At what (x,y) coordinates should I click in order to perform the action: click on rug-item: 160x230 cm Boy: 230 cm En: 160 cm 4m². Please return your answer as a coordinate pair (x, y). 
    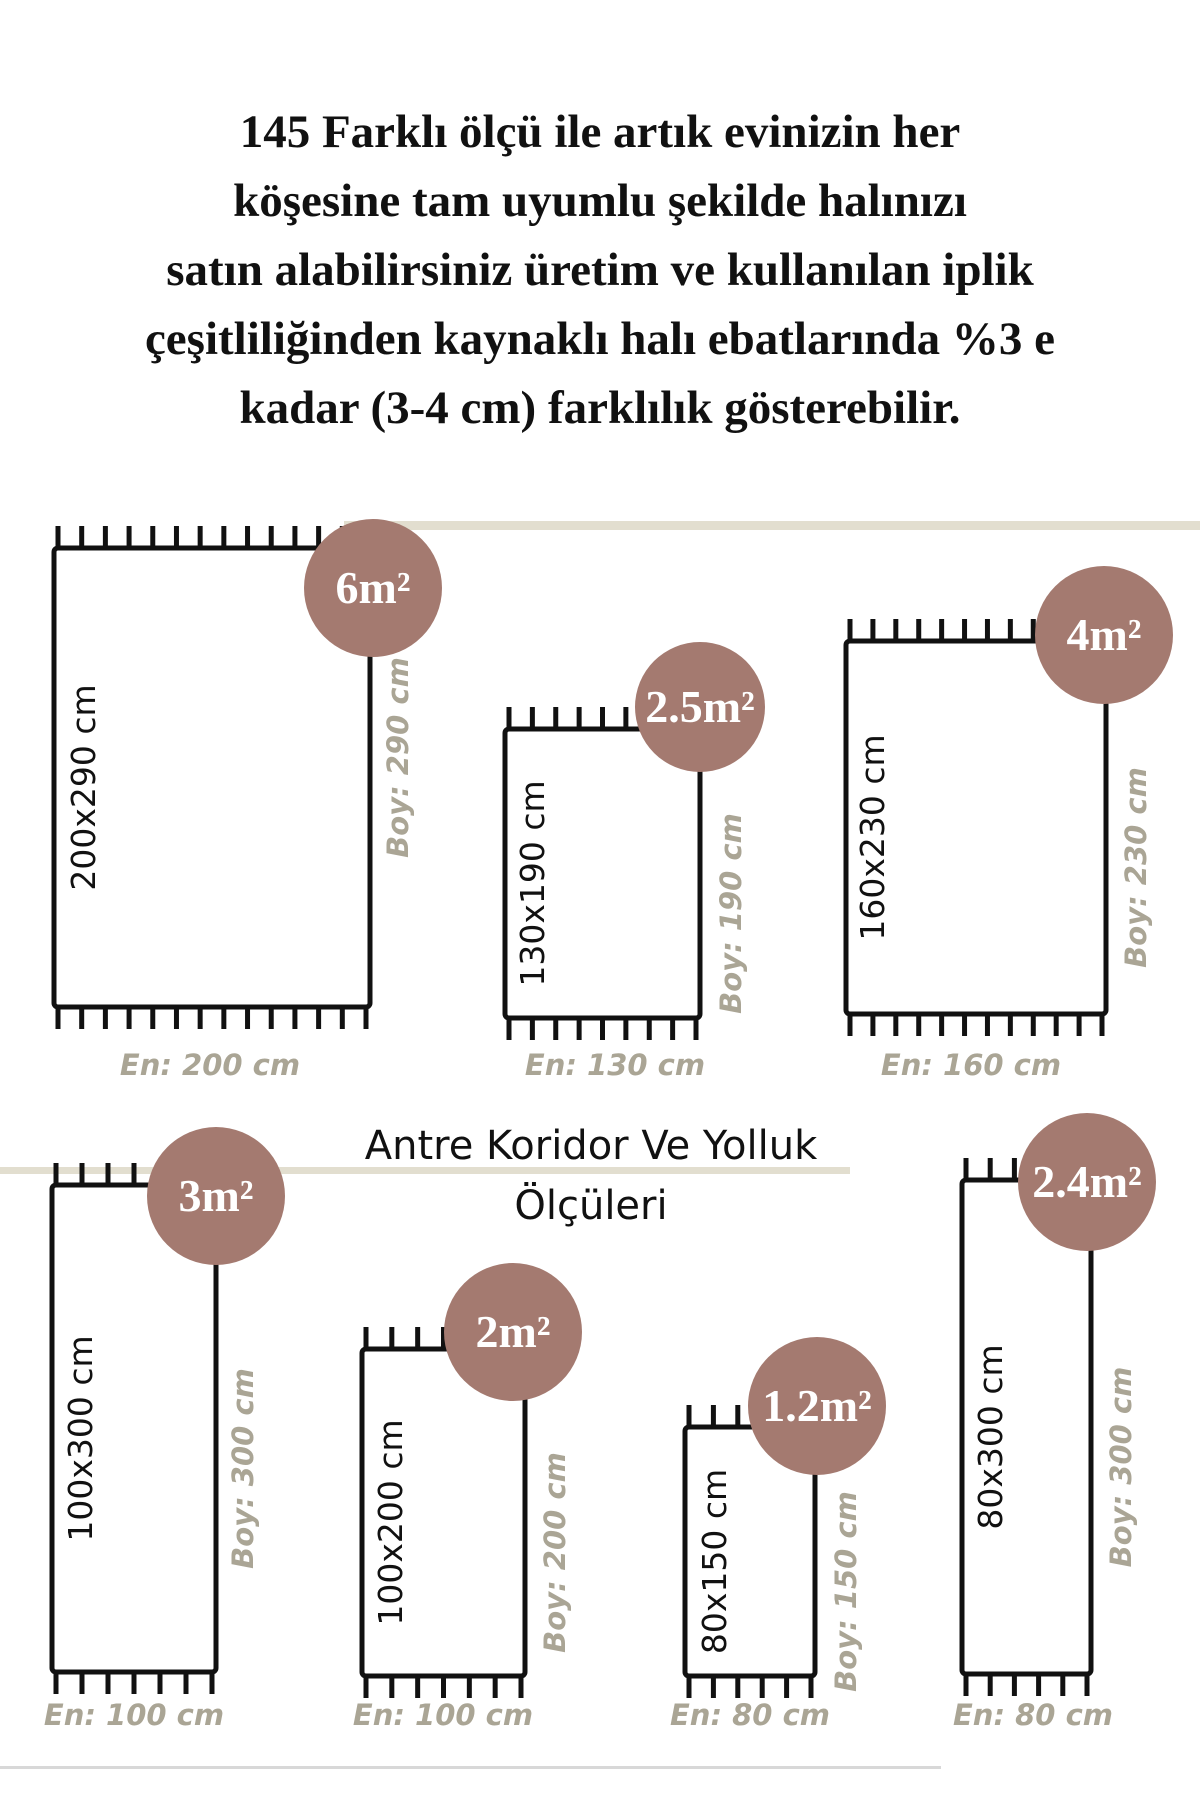
    Looking at the image, I should click on (1008, 824).